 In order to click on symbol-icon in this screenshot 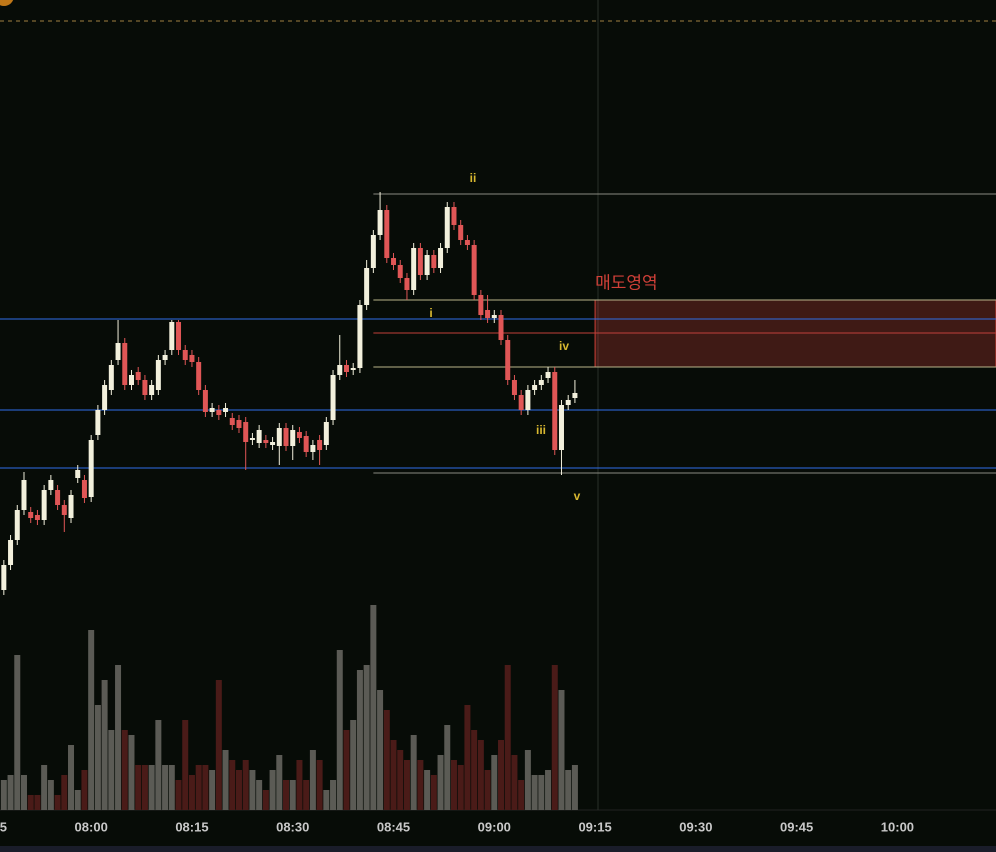, I will do `click(7, 3)`.